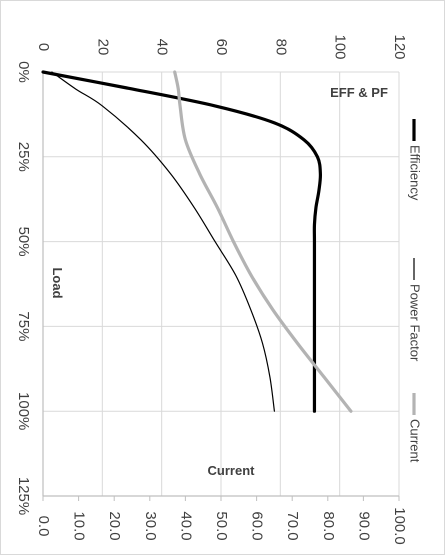  I want to click on y-right-tick-label: 40.0, so click(185, 525).